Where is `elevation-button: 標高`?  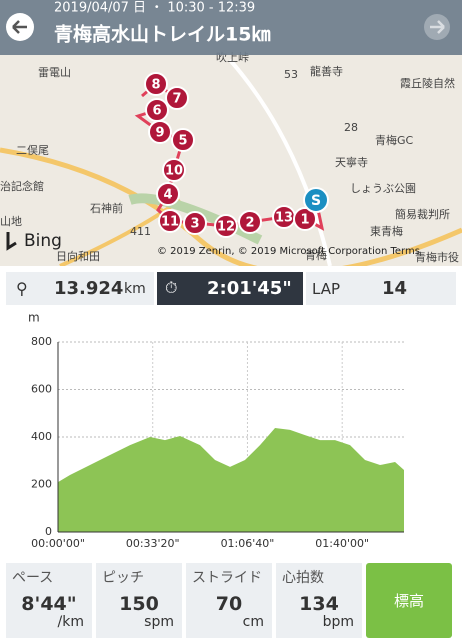 elevation-button: 標高 is located at coordinates (409, 600).